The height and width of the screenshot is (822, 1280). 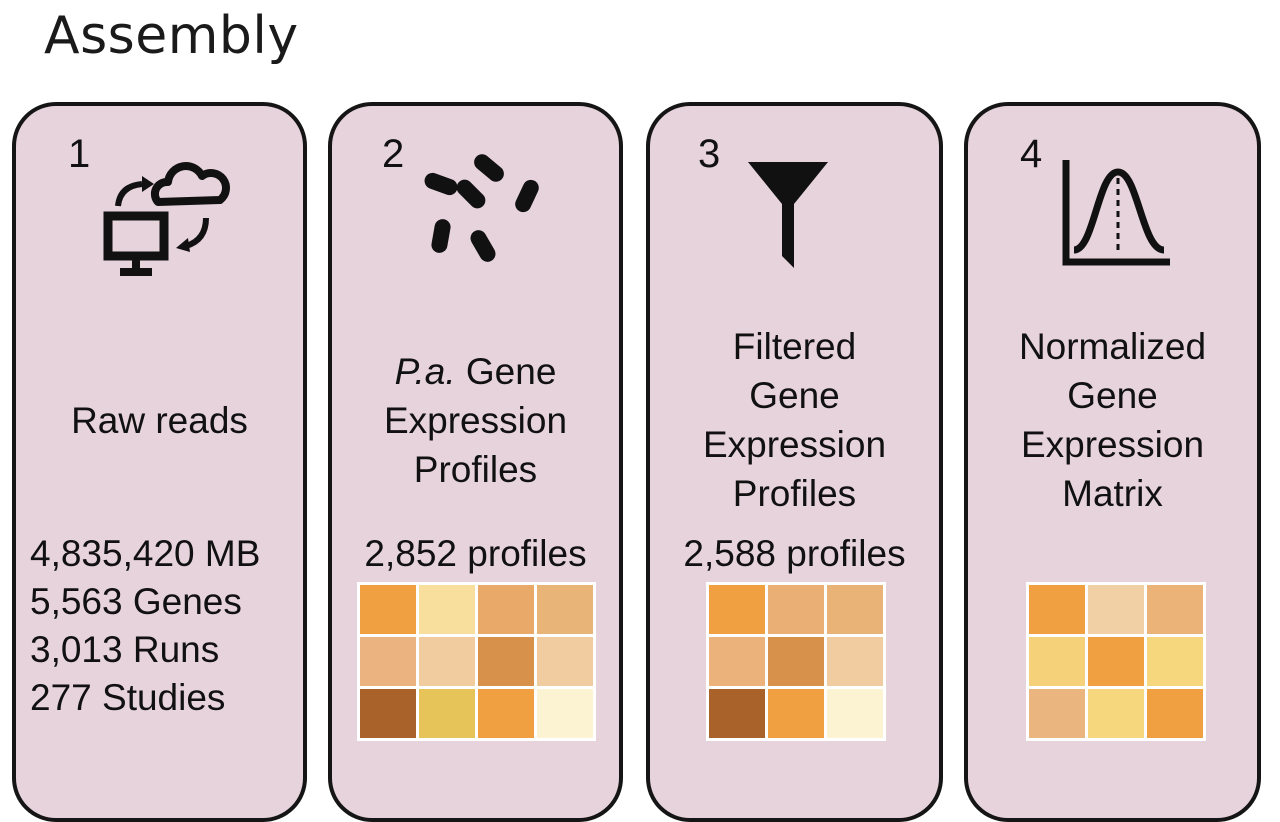 What do you see at coordinates (128, 697) in the screenshot?
I see `stat-studies: 277 Studies` at bounding box center [128, 697].